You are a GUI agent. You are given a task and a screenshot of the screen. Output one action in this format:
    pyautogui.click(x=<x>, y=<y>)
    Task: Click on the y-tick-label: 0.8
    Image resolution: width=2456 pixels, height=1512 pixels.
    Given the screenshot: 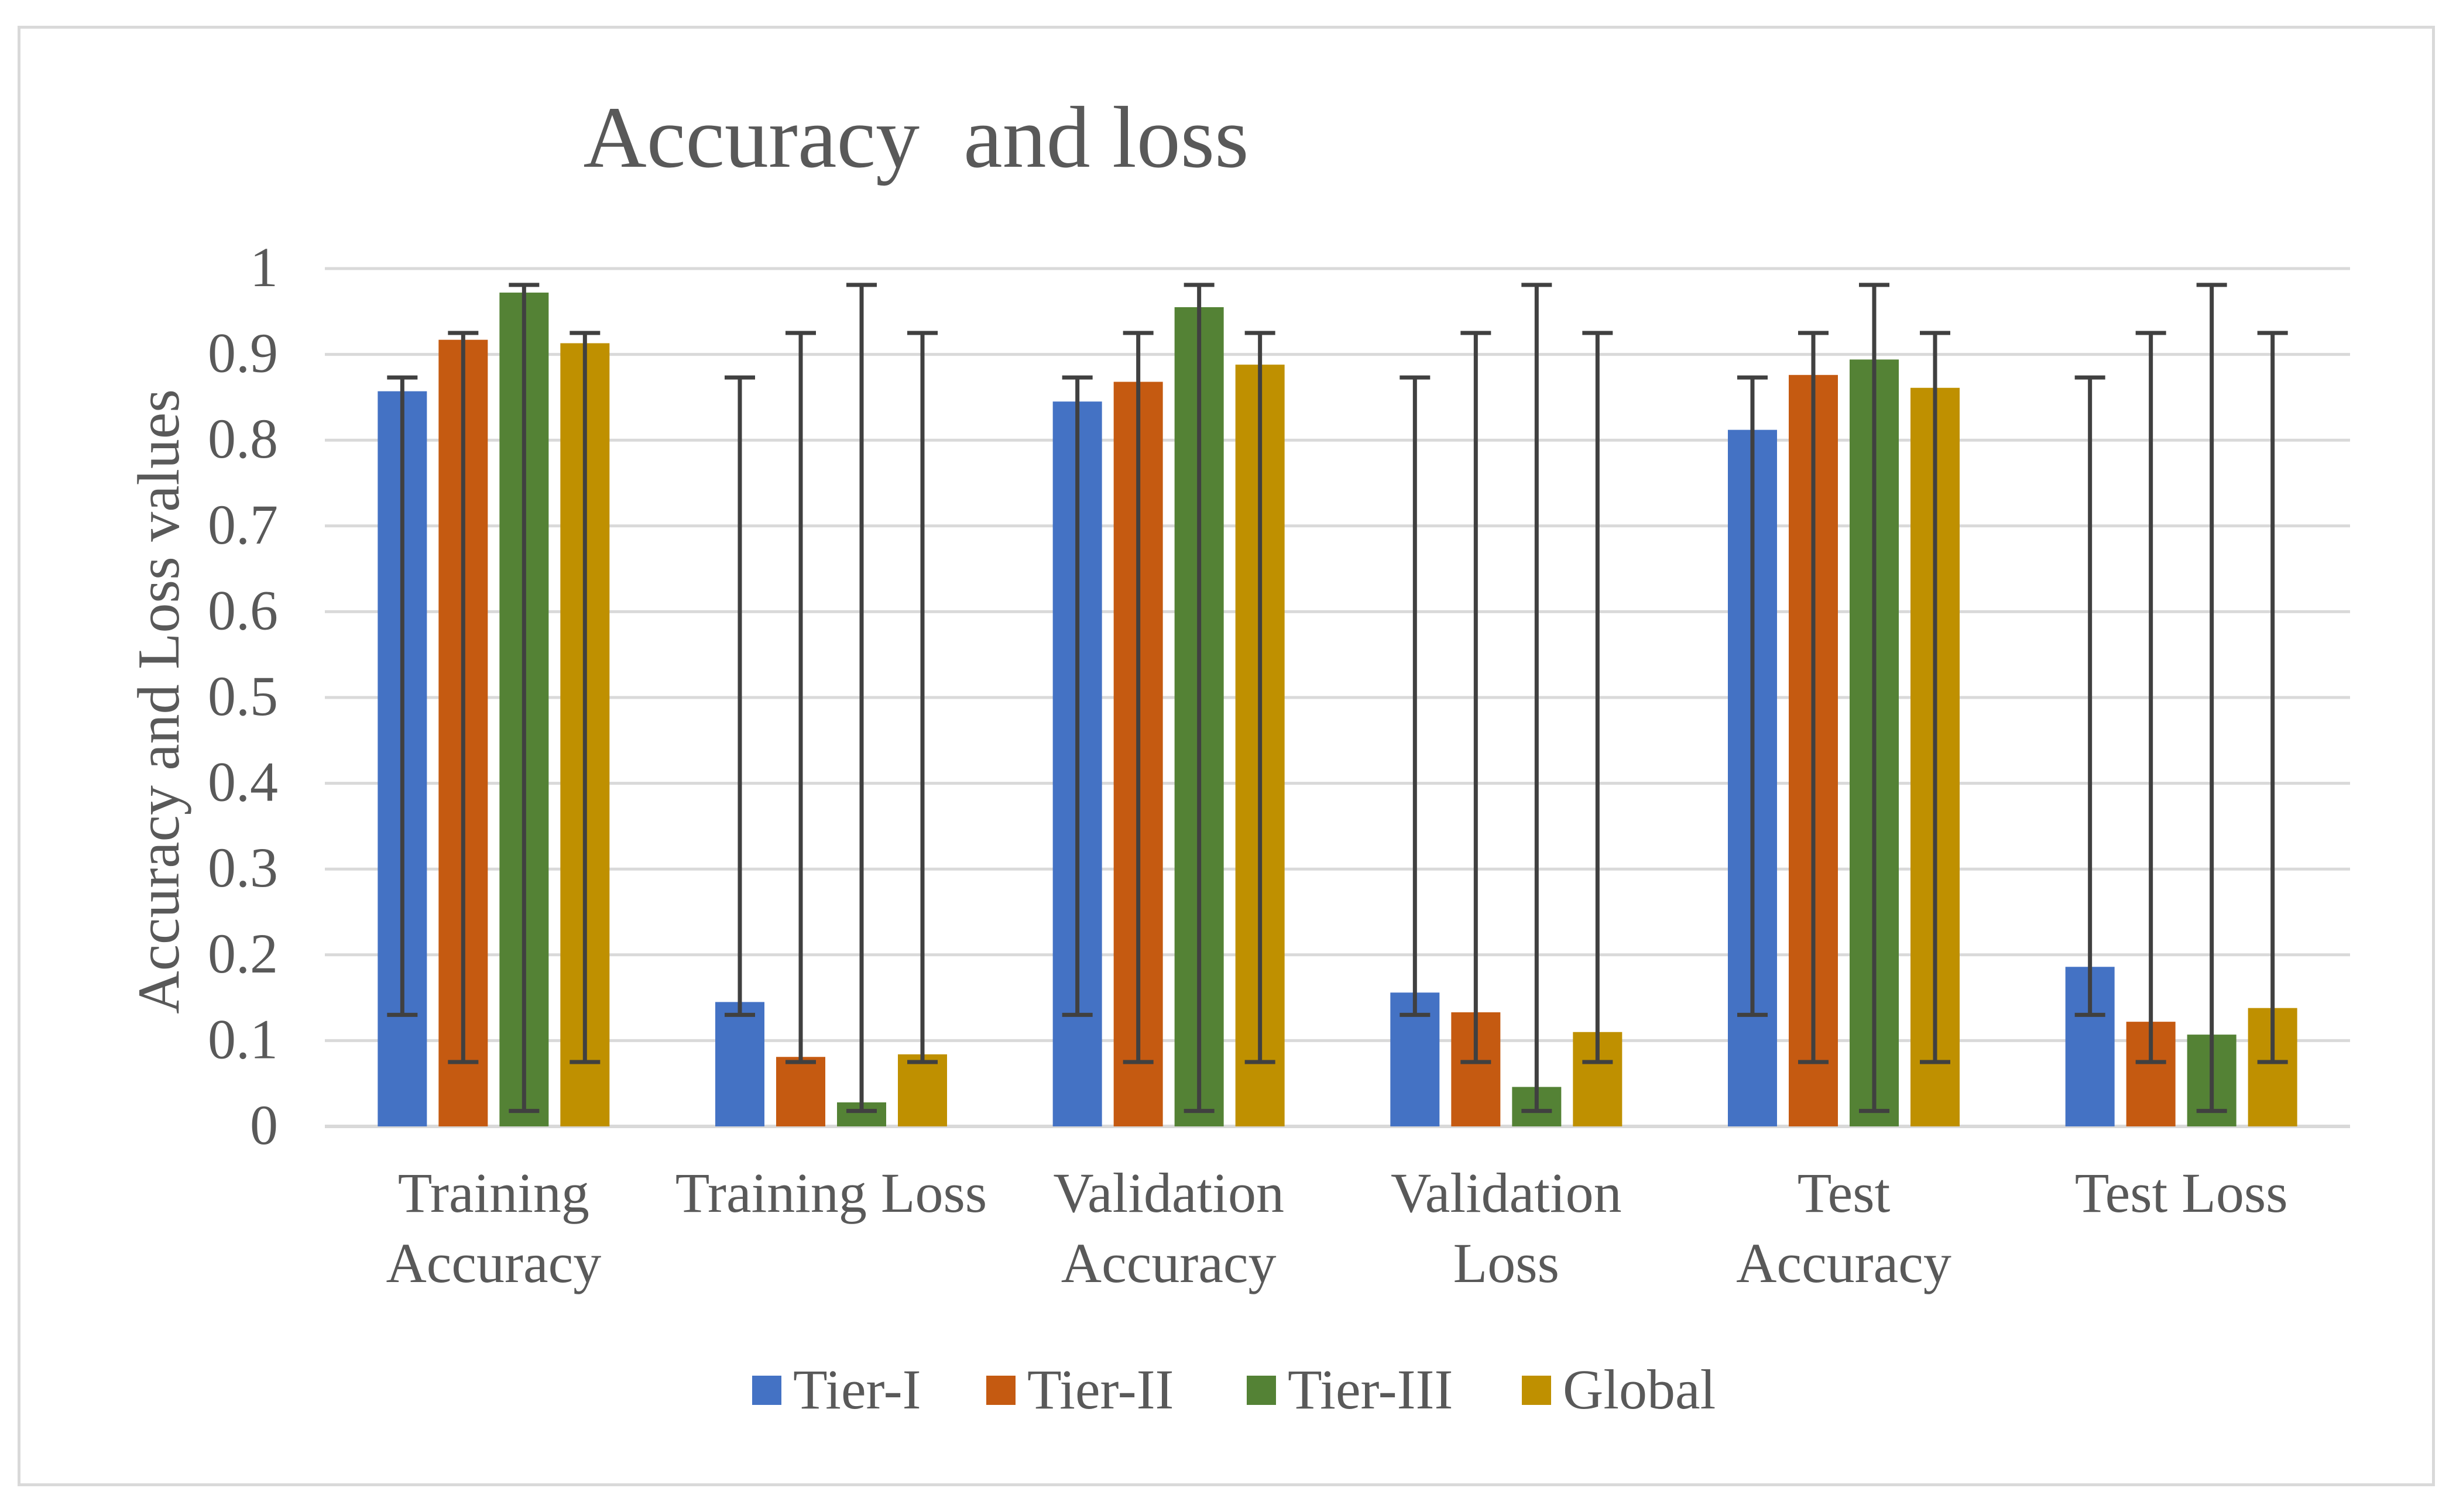 What is the action you would take?
    pyautogui.click(x=243, y=438)
    